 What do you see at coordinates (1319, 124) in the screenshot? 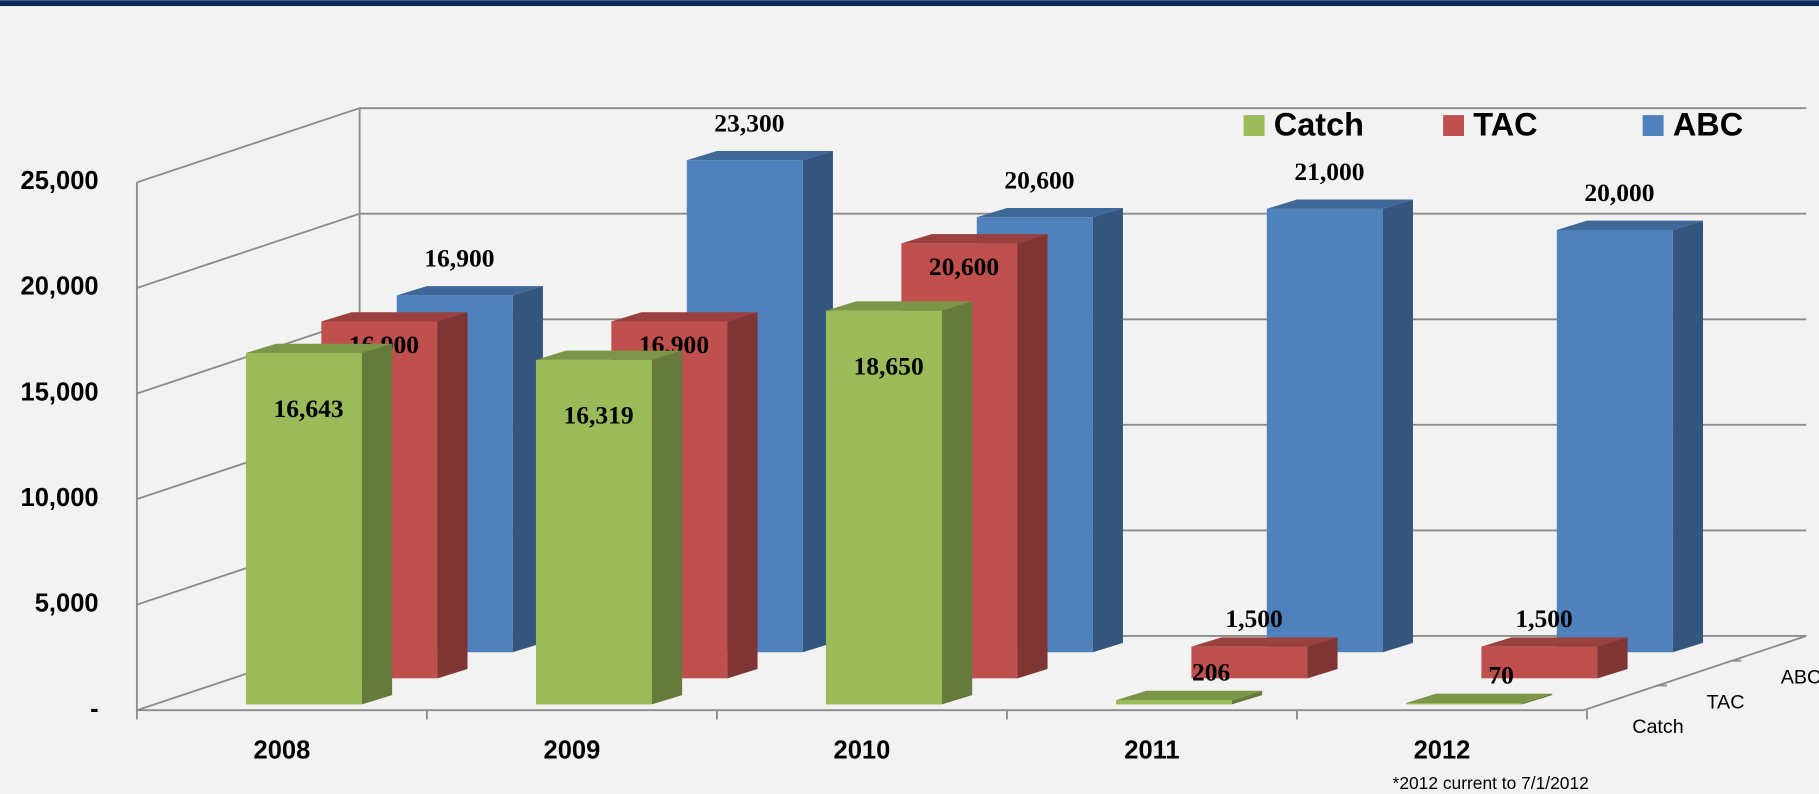
I see `legend-label: Catch` at bounding box center [1319, 124].